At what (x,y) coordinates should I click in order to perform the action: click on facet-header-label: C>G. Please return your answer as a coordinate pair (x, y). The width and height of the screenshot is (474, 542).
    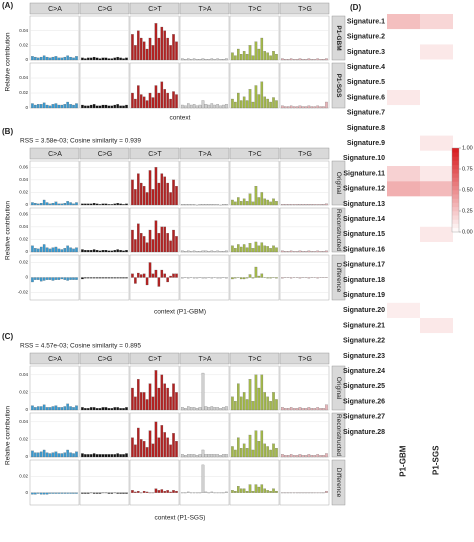
    Looking at the image, I should click on (105, 9).